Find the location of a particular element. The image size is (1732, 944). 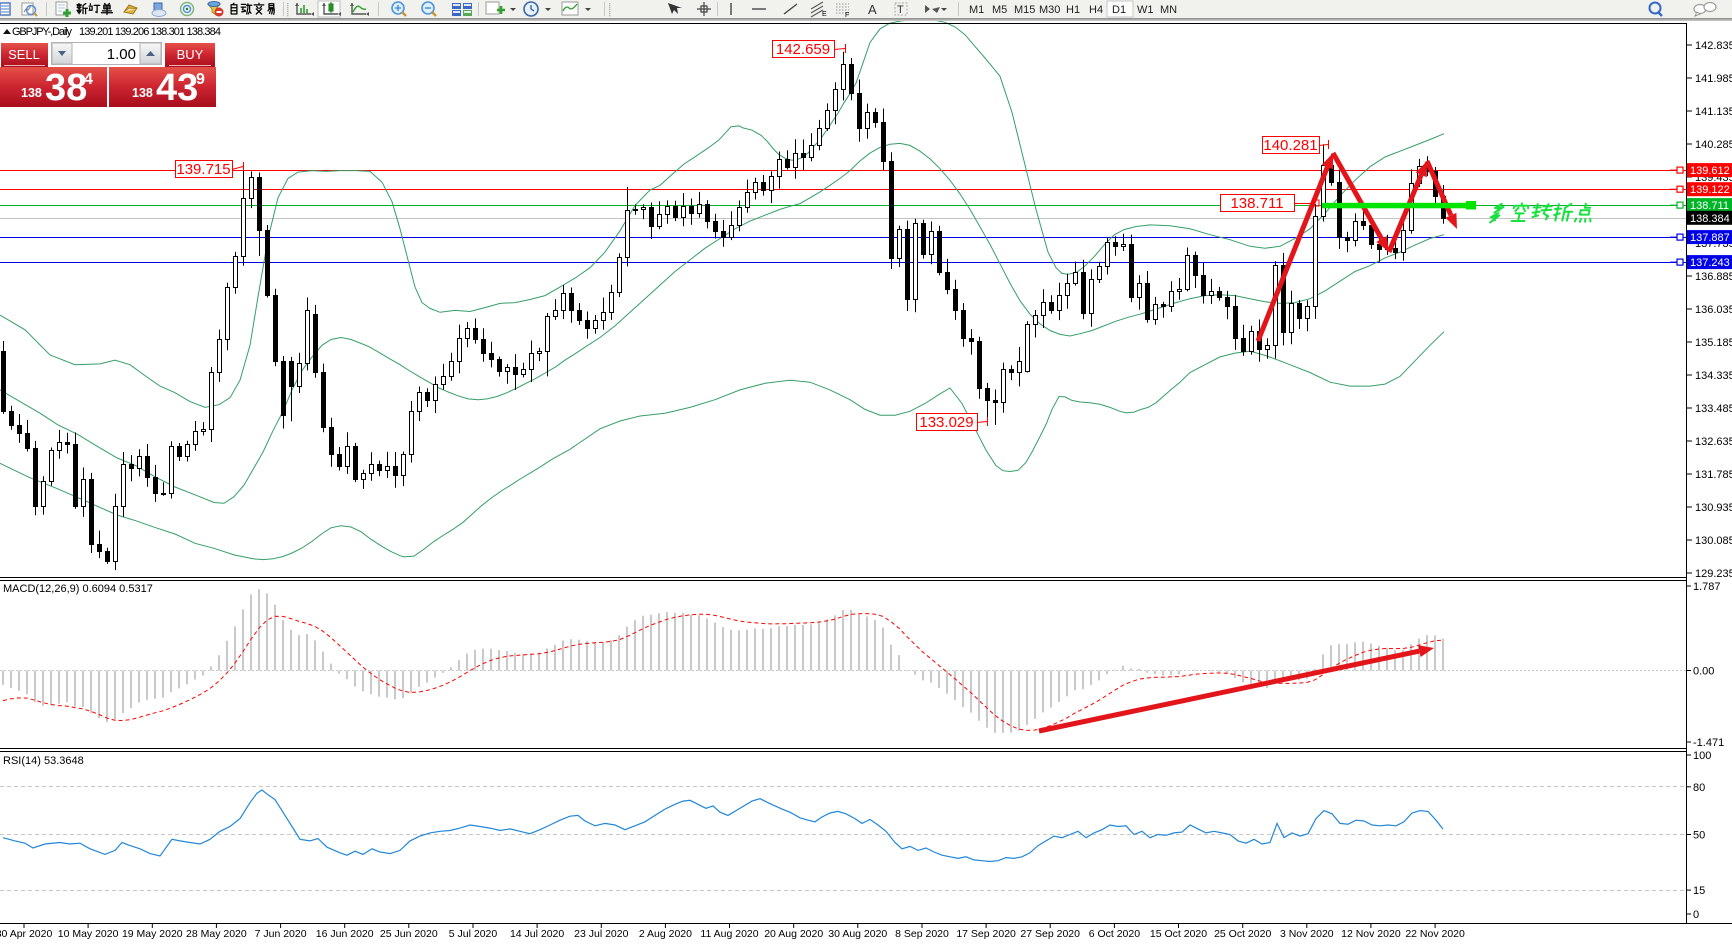

svg-text: 23 Jul 2020 is located at coordinates (601, 934).